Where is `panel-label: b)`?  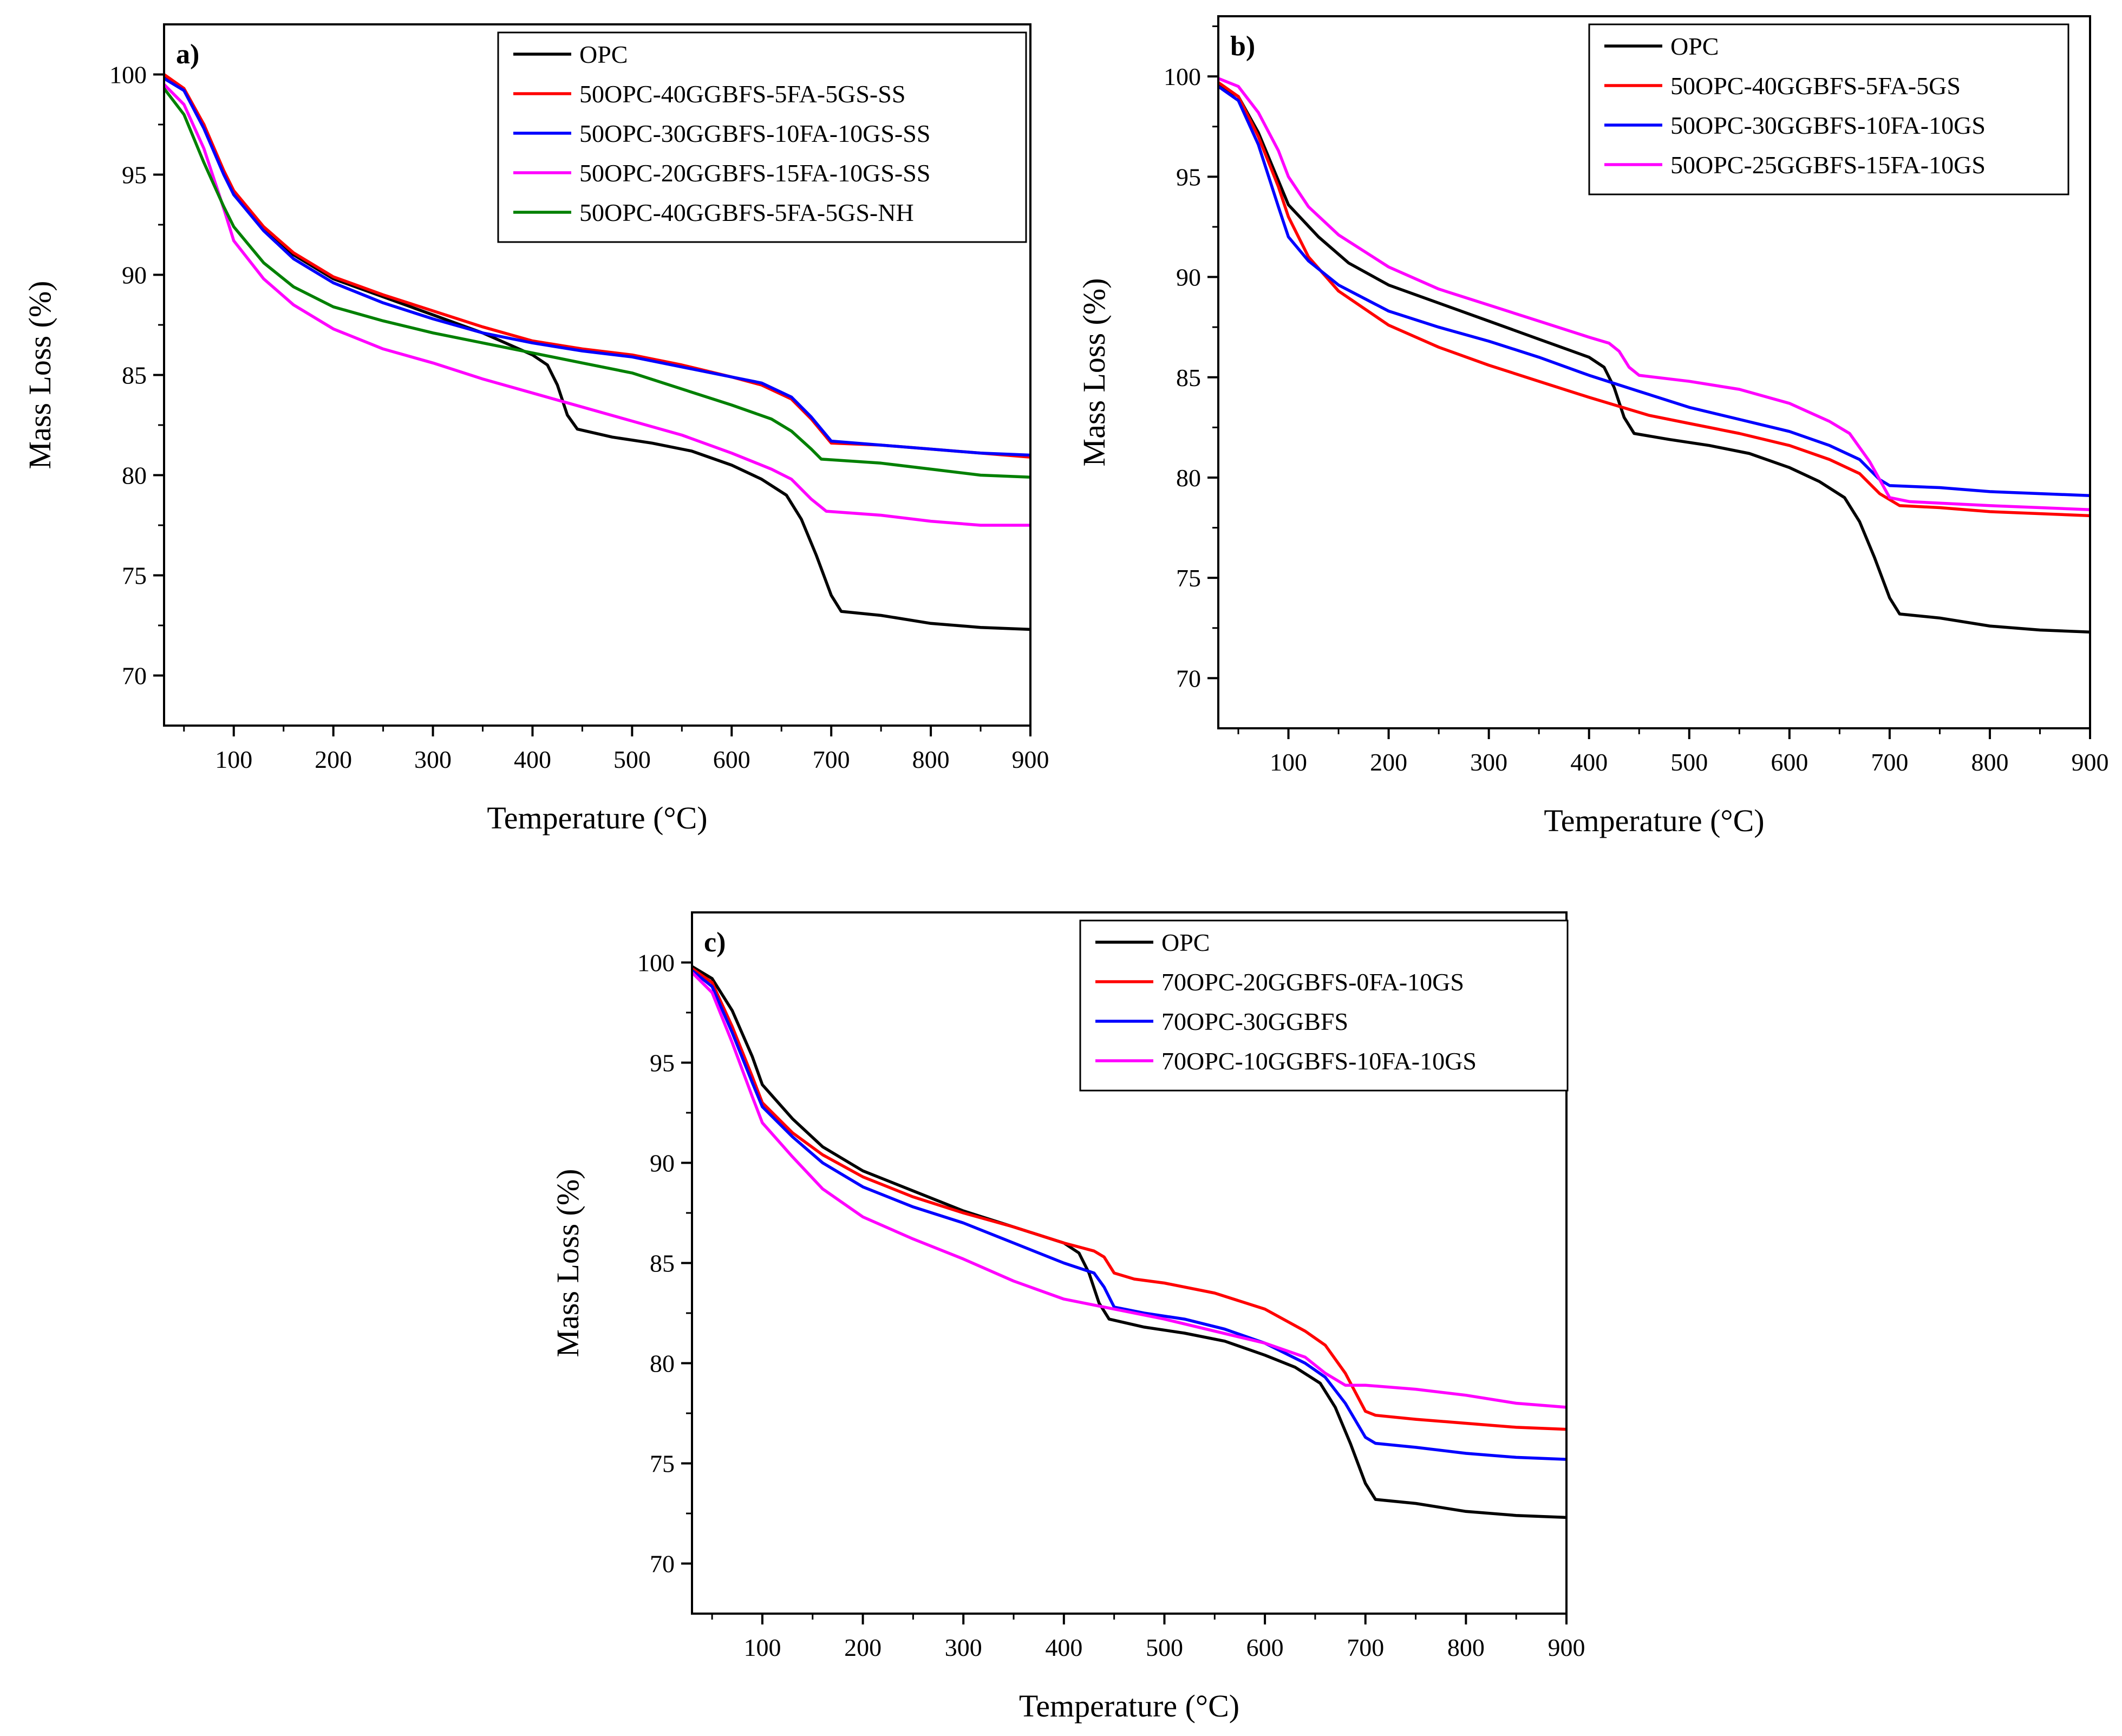 panel-label: b) is located at coordinates (1242, 46).